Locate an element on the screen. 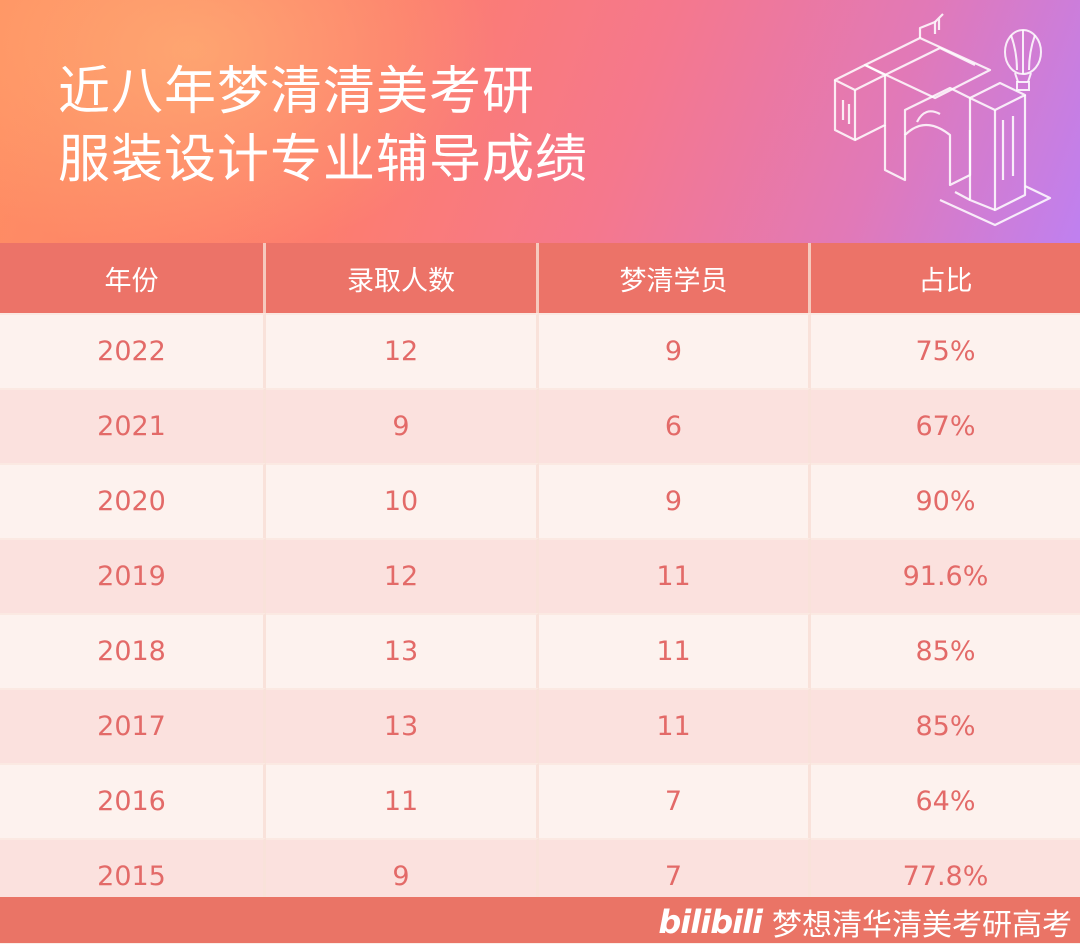  cell-year: 2019 is located at coordinates (133, 575).